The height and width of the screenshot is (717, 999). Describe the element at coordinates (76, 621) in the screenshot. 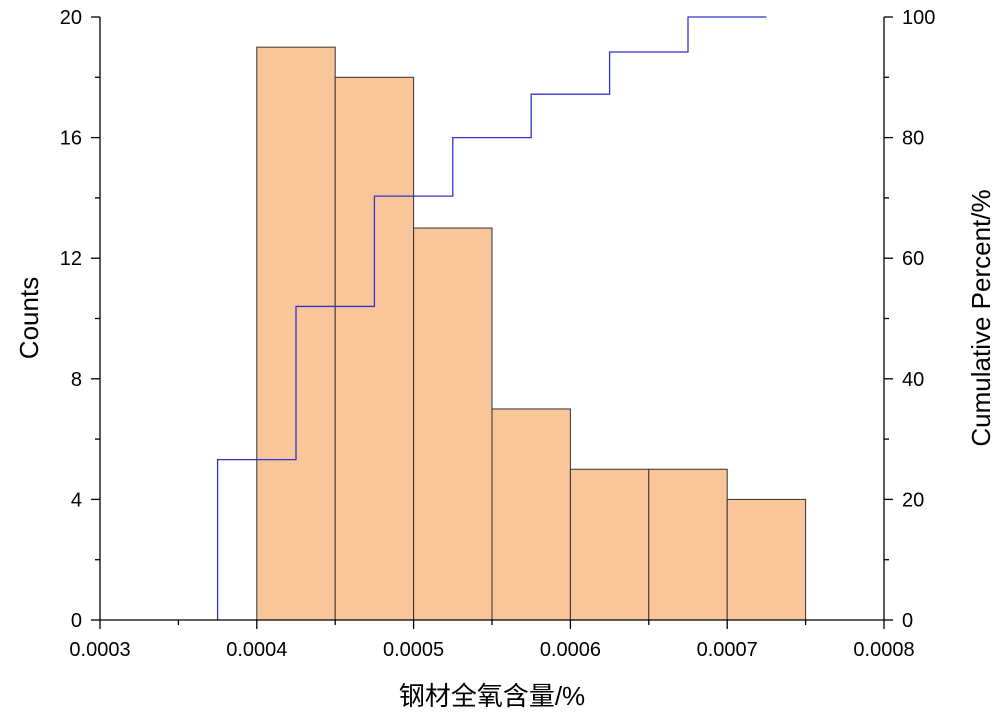

I see `y-tick-label-0: 0` at that location.